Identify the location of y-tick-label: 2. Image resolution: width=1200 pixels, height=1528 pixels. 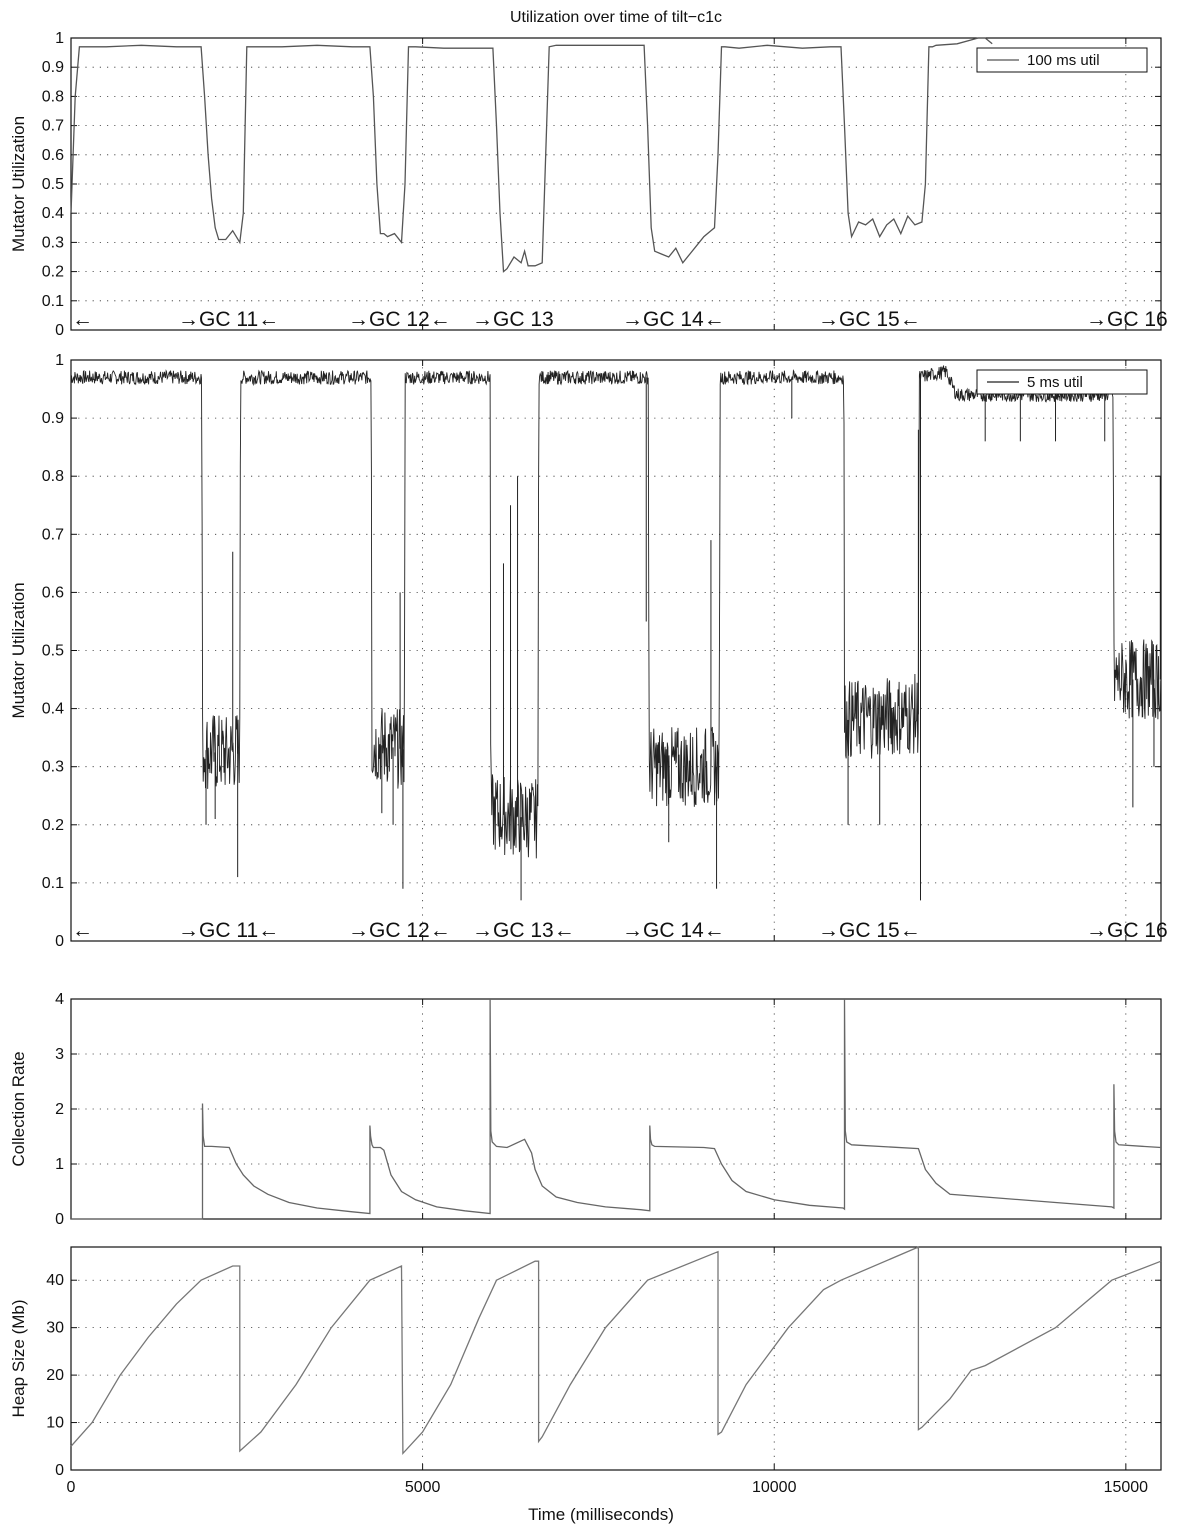
(59, 1109).